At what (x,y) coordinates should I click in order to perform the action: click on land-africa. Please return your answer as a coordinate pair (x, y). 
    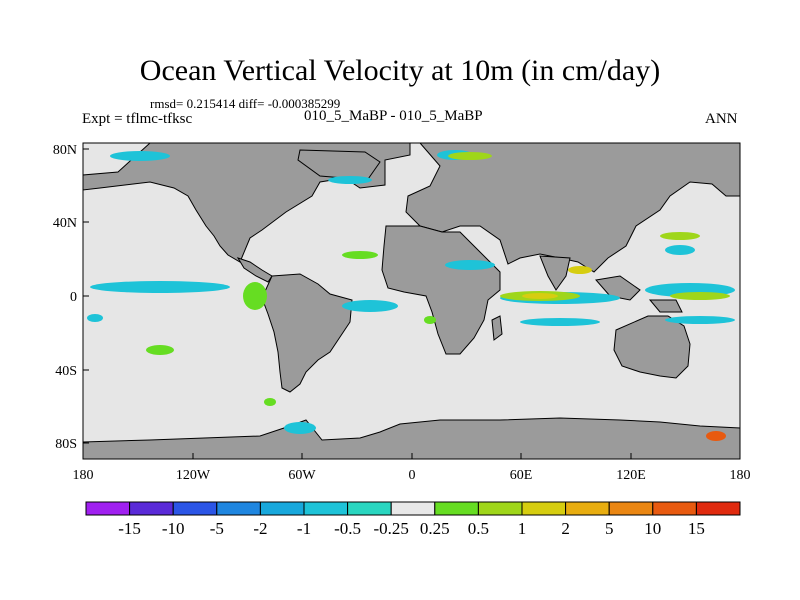
    Looking at the image, I should click on (441, 290).